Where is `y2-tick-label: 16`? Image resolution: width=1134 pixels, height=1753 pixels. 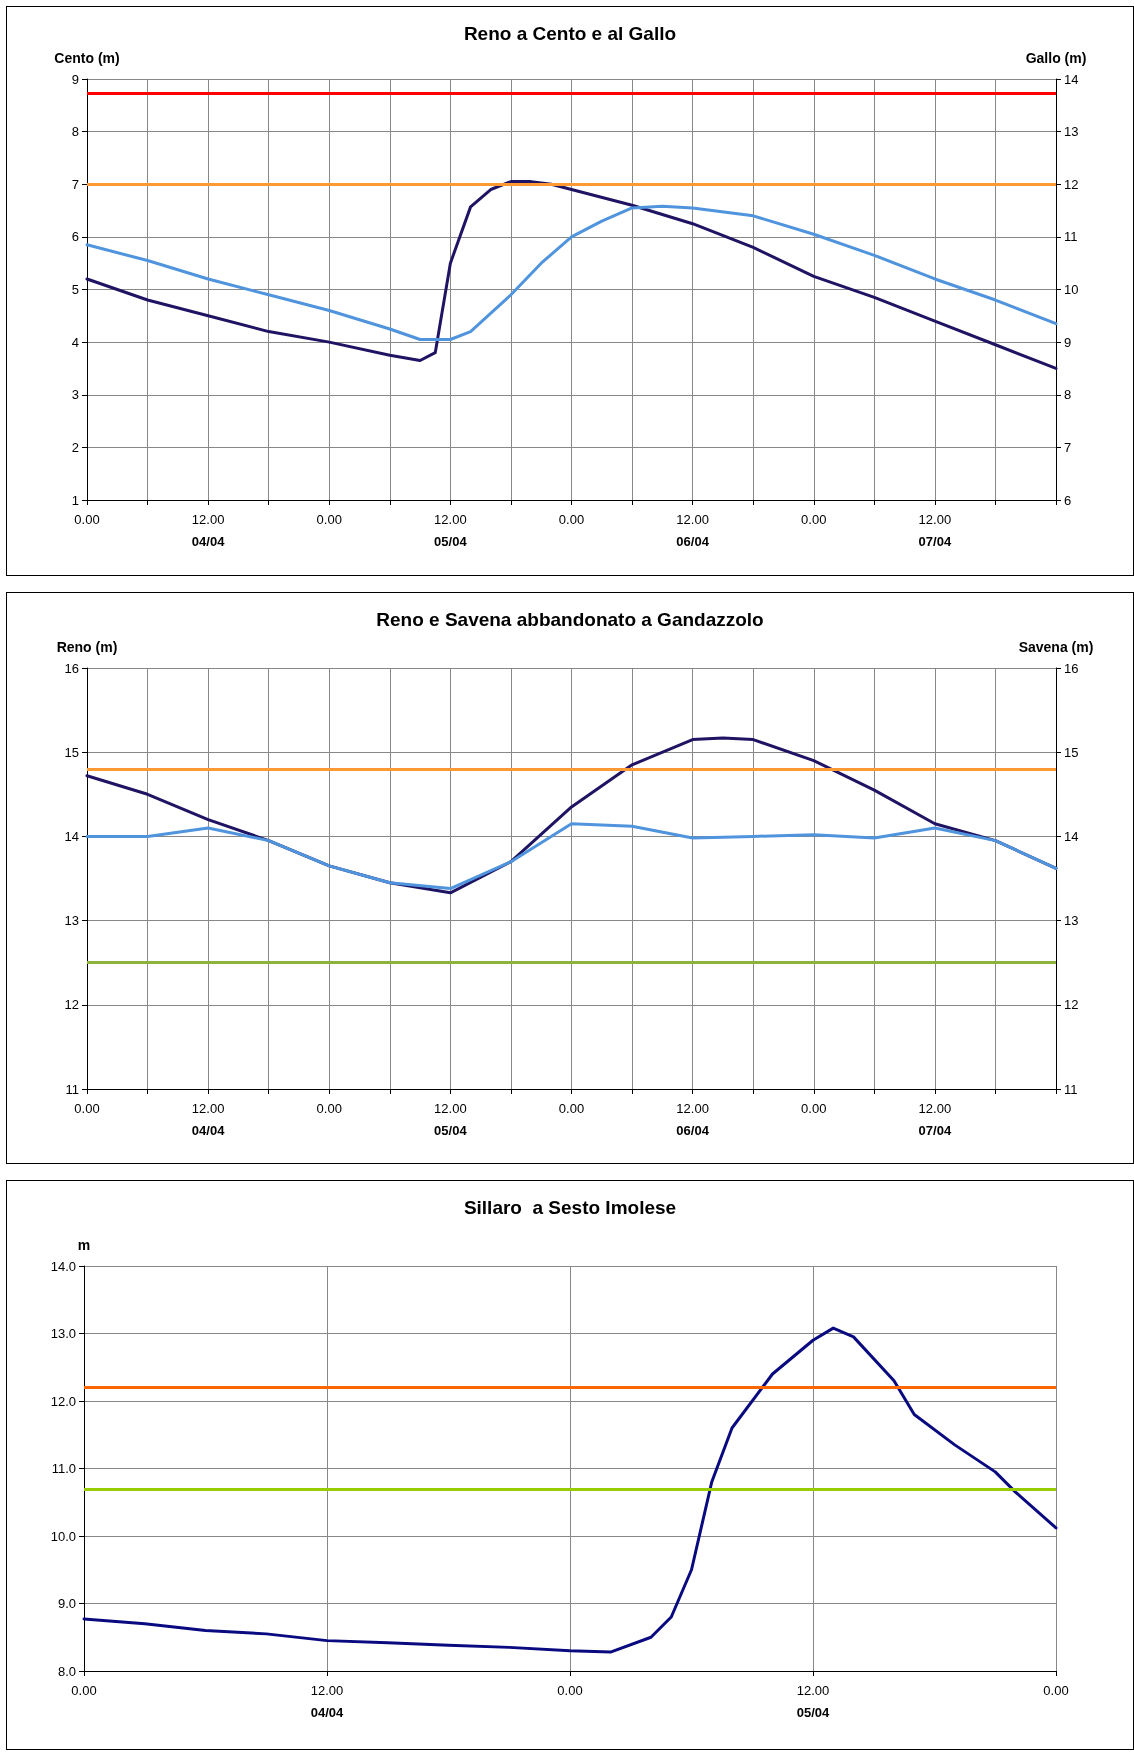 y2-tick-label: 16 is located at coordinates (1071, 668).